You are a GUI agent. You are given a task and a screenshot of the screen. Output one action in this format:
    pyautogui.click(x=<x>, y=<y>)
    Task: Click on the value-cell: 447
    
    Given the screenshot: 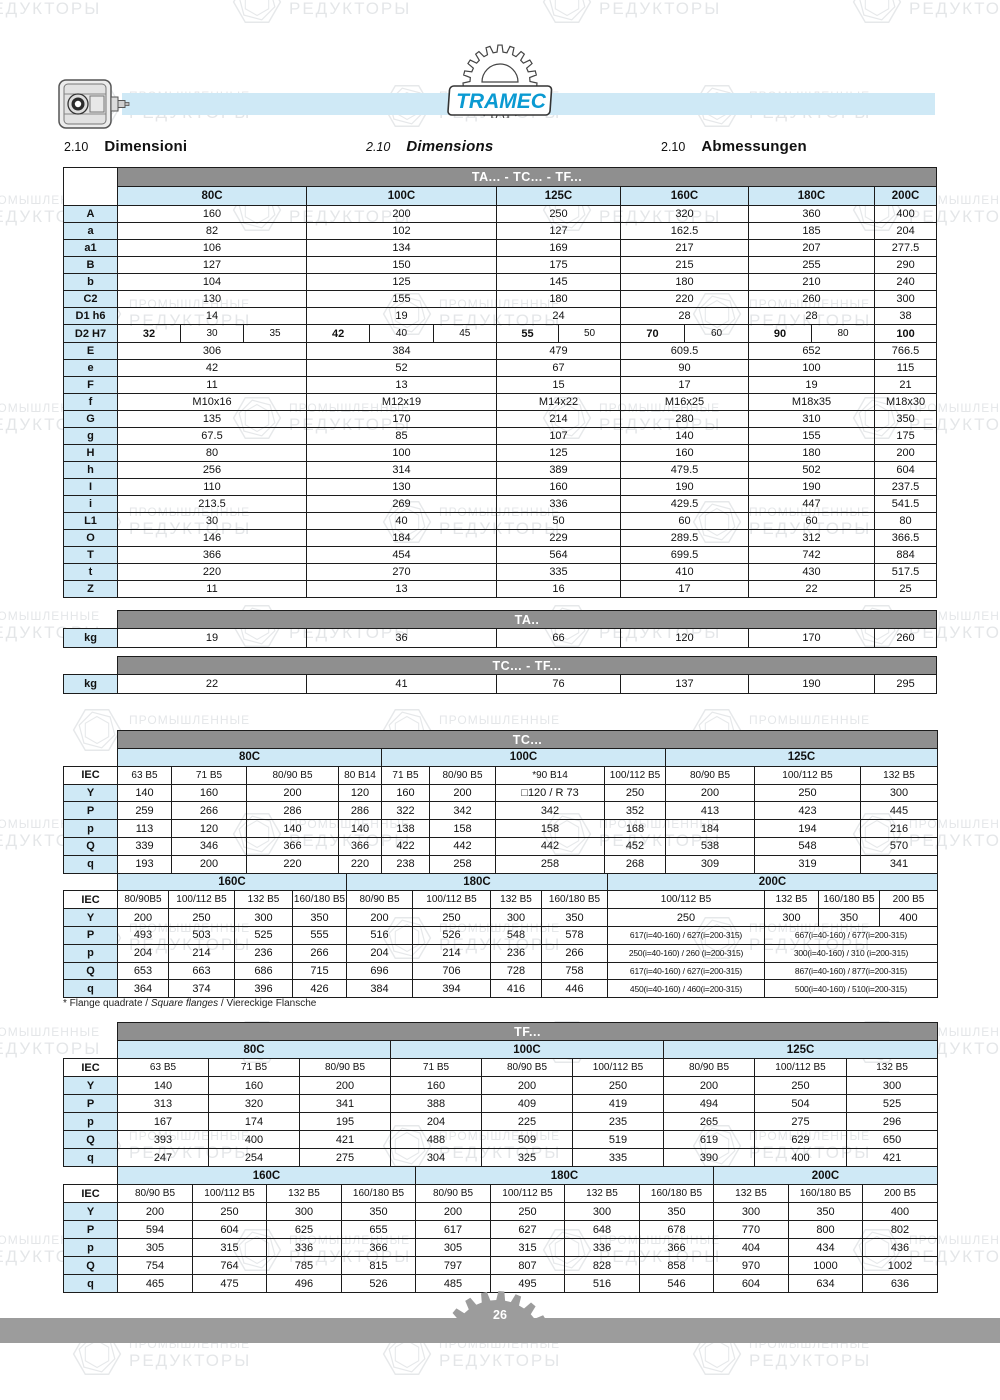 What is the action you would take?
    pyautogui.click(x=811, y=504)
    